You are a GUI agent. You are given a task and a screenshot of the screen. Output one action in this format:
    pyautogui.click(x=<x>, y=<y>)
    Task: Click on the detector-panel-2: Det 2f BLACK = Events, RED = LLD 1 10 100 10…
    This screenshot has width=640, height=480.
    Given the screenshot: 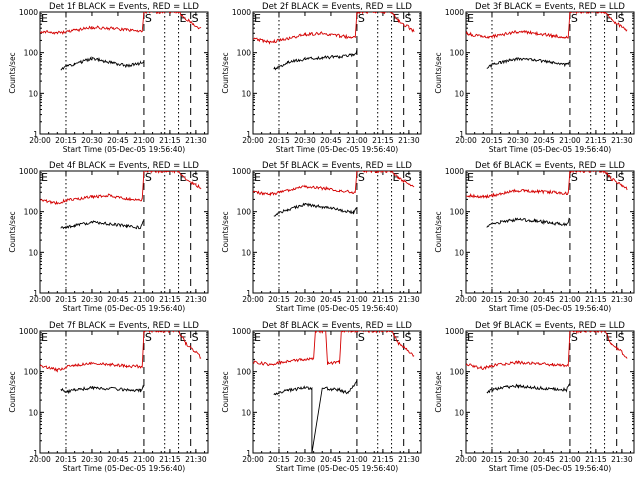 What is the action you would take?
    pyautogui.click(x=321, y=78)
    